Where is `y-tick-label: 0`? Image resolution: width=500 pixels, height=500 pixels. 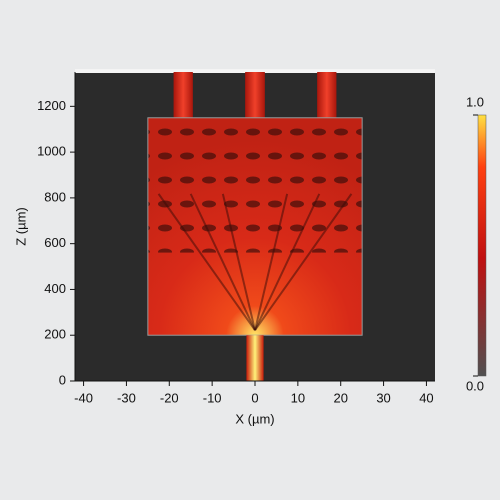
y-tick-label: 0 is located at coordinates (62, 379).